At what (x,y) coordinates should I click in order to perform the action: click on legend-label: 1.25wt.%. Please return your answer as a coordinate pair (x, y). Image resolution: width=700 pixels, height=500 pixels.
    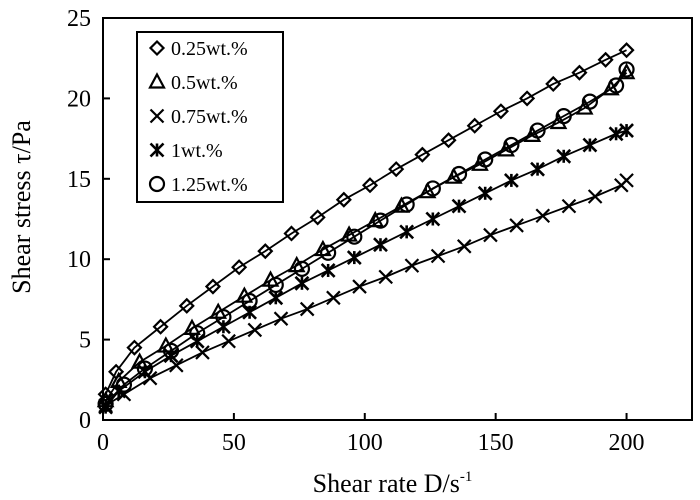
    Looking at the image, I should click on (209, 185).